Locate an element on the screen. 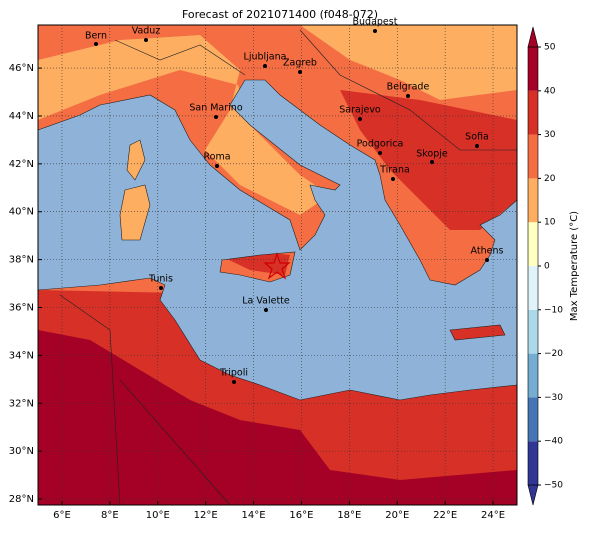 This screenshot has width=592, height=533. city: San Marino is located at coordinates (216, 111).